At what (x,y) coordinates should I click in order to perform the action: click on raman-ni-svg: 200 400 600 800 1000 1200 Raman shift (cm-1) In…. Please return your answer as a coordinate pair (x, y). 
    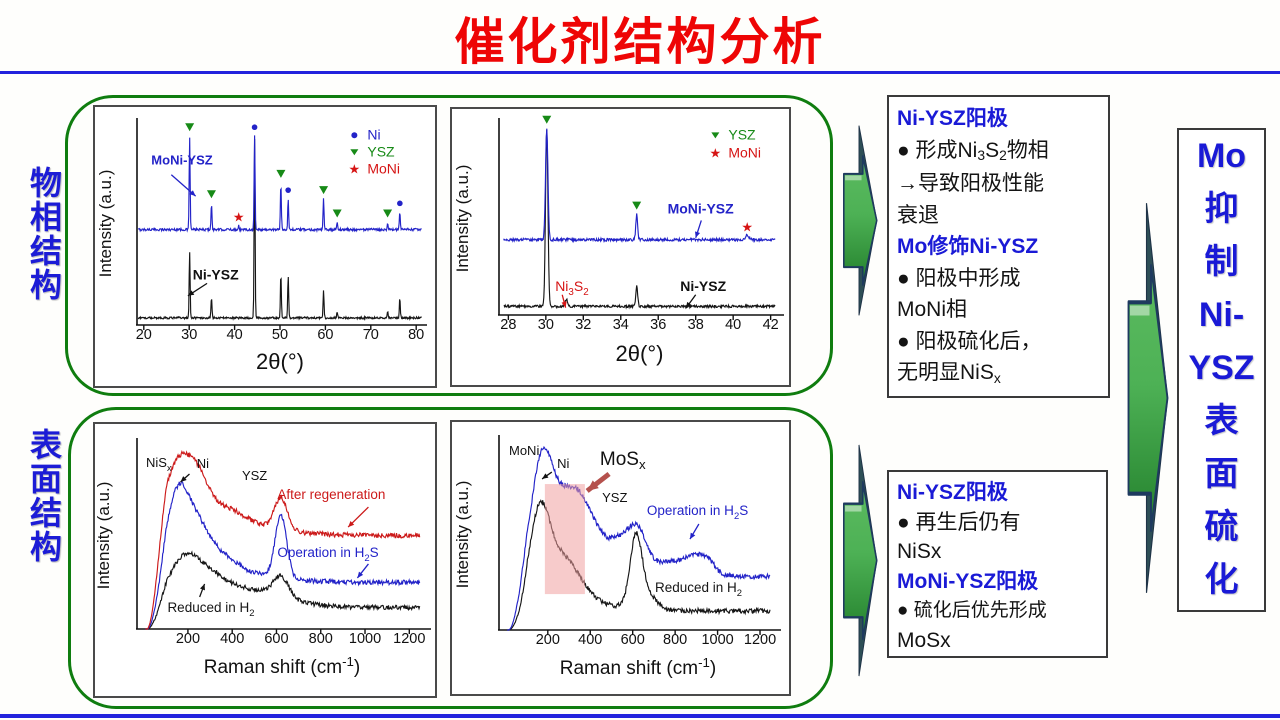
    Looking at the image, I should click on (263, 558).